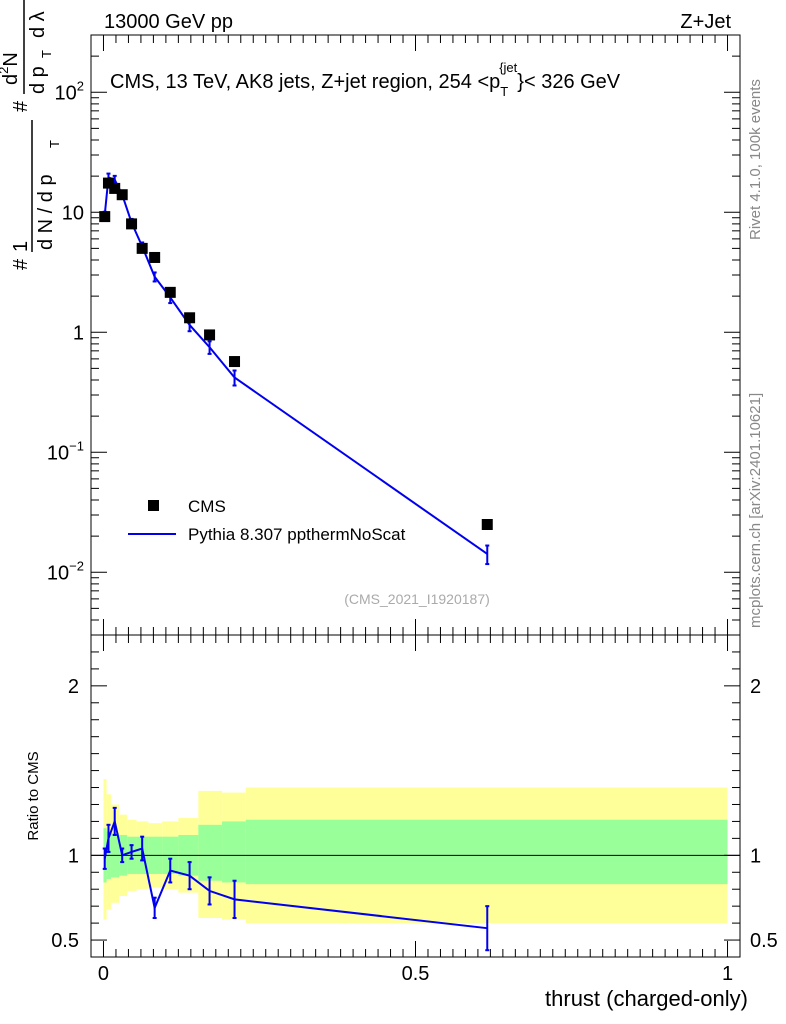 This screenshot has height=1024, width=786. What do you see at coordinates (65, 941) in the screenshot?
I see `ratio-y-tick-label-left-0: 0.5` at bounding box center [65, 941].